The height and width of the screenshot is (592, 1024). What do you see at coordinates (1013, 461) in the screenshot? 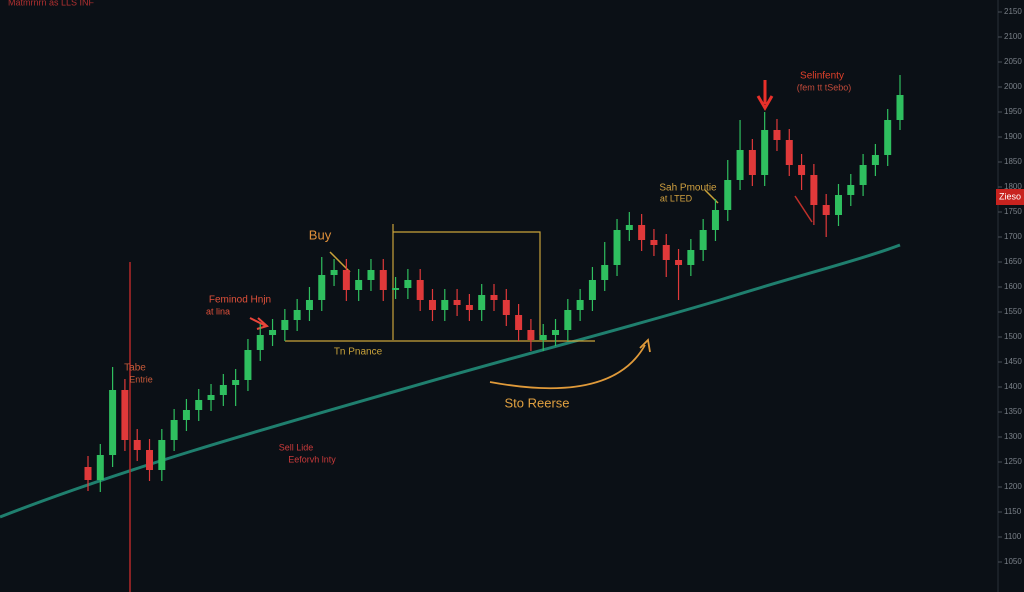
I see `y-tick-label: 1250` at bounding box center [1013, 461].